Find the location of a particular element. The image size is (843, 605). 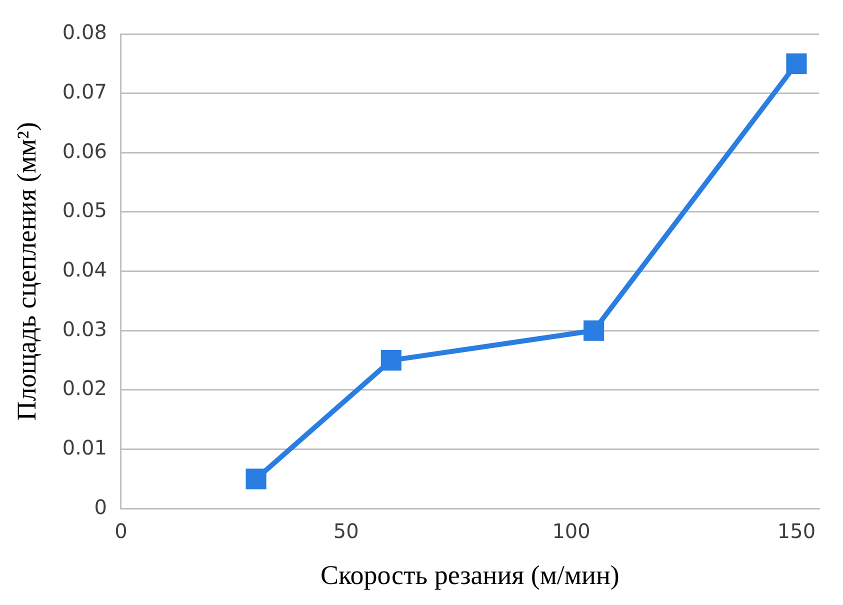

y-tick-label: 0.08 is located at coordinates (84, 32).